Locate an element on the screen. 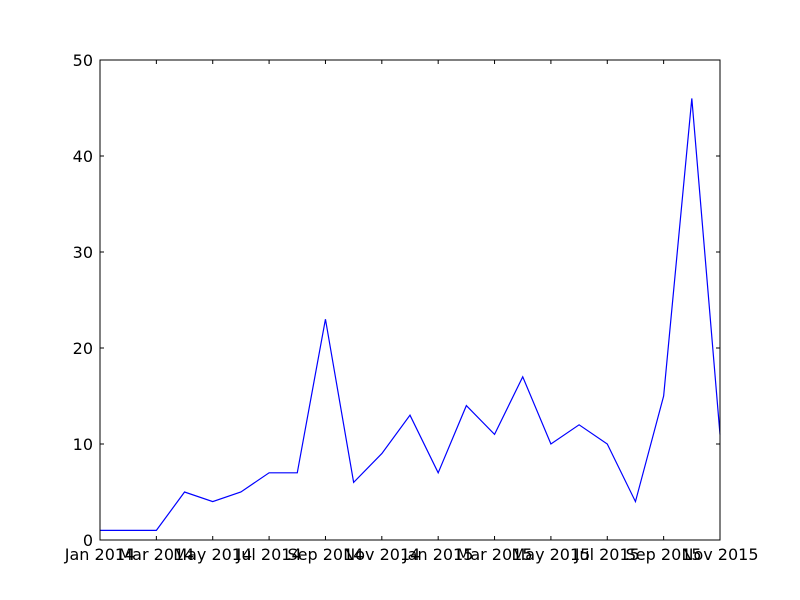 The image size is (800, 600). x-tick-label: Sep 2014 is located at coordinates (325, 554).